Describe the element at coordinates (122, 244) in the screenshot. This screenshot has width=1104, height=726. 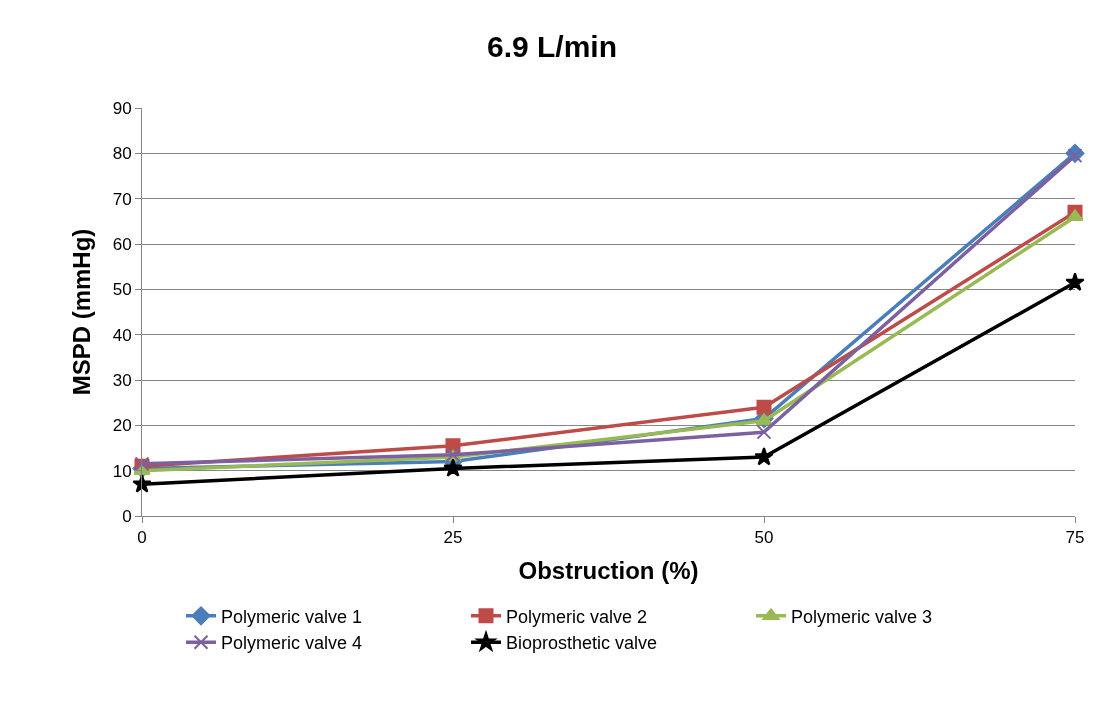
I see `y-tick-label: 60` at that location.